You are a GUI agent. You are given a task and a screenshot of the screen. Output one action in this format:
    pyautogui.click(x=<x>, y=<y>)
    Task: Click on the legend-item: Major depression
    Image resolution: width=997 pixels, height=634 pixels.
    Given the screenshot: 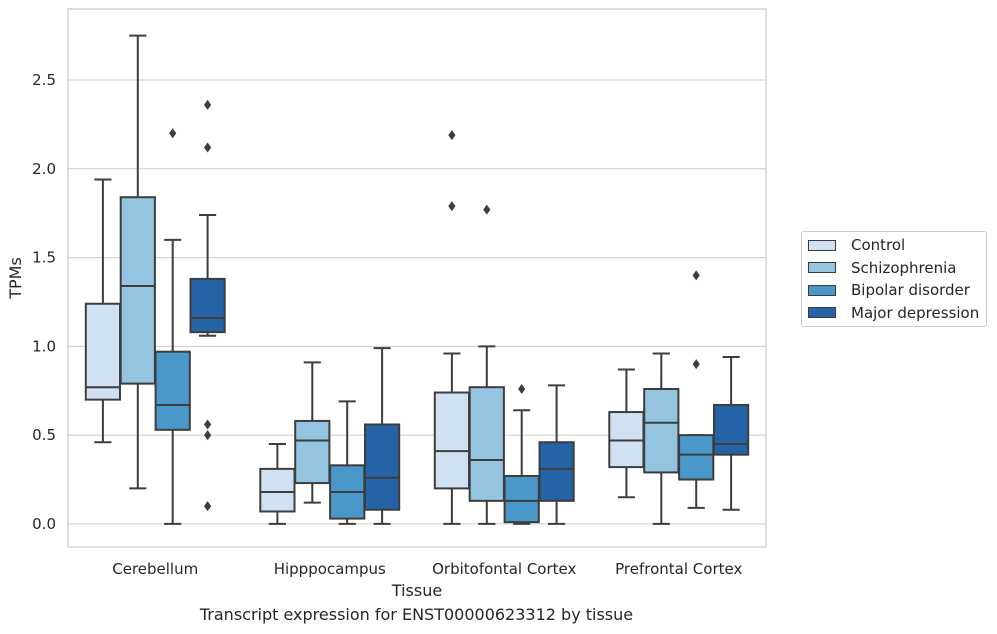 What is the action you would take?
    pyautogui.click(x=893, y=313)
    